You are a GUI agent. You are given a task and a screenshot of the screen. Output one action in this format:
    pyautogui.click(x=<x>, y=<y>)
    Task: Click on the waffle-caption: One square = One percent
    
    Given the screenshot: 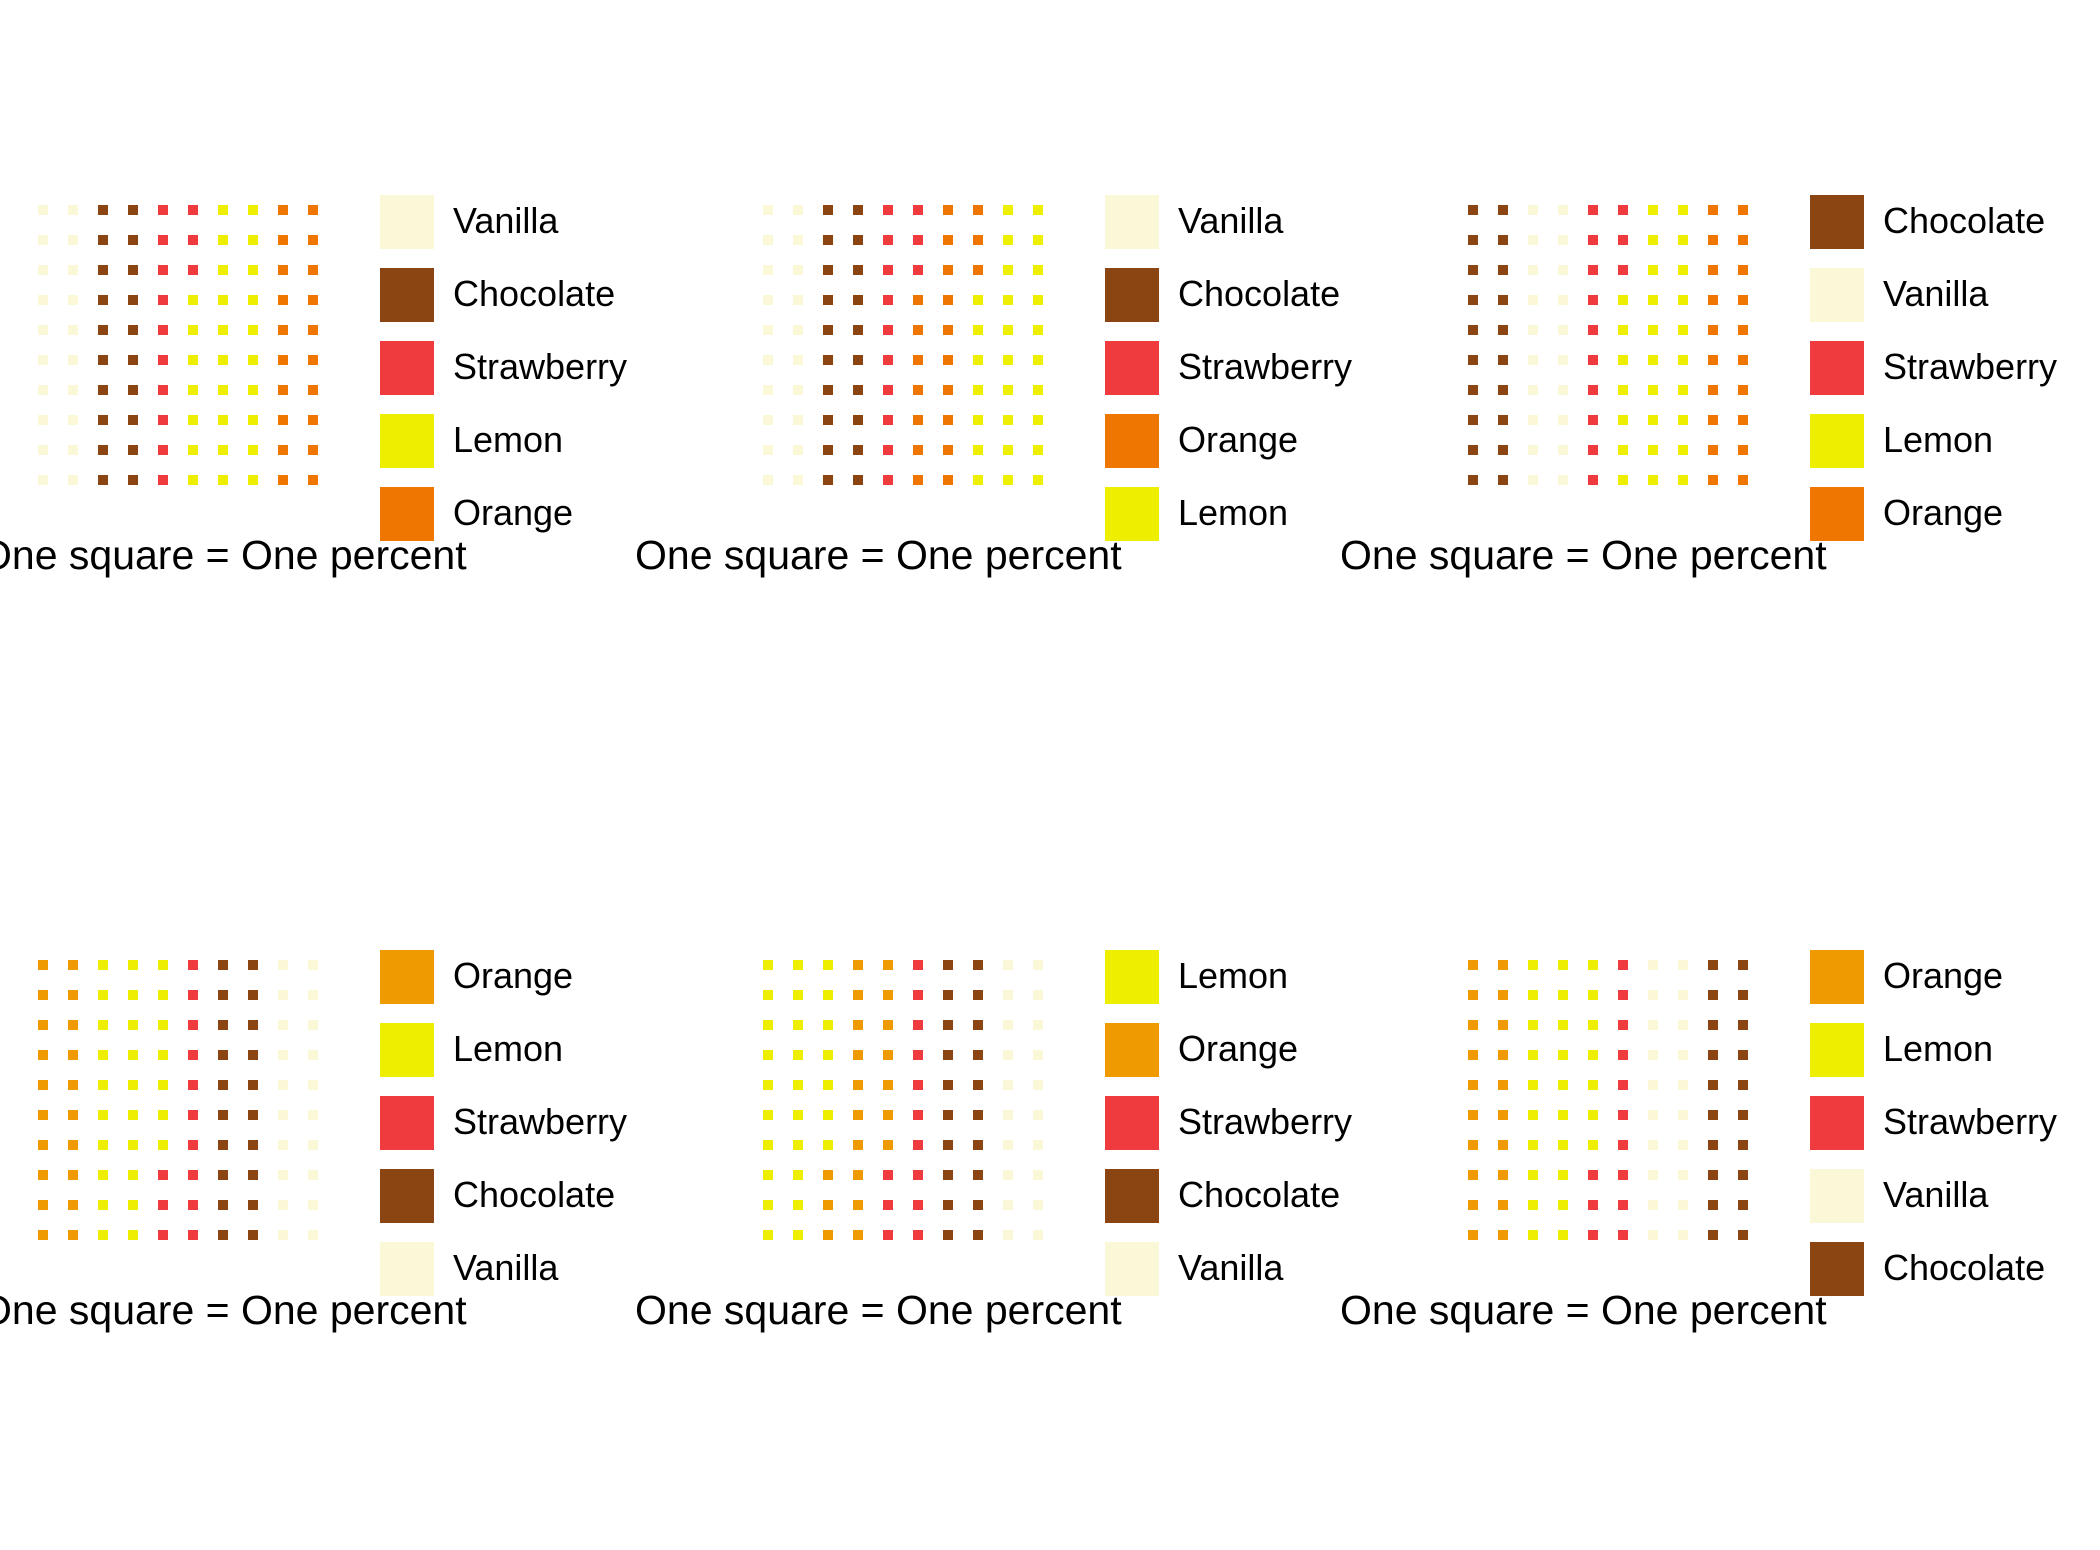 What is the action you would take?
    pyautogui.click(x=233, y=1310)
    